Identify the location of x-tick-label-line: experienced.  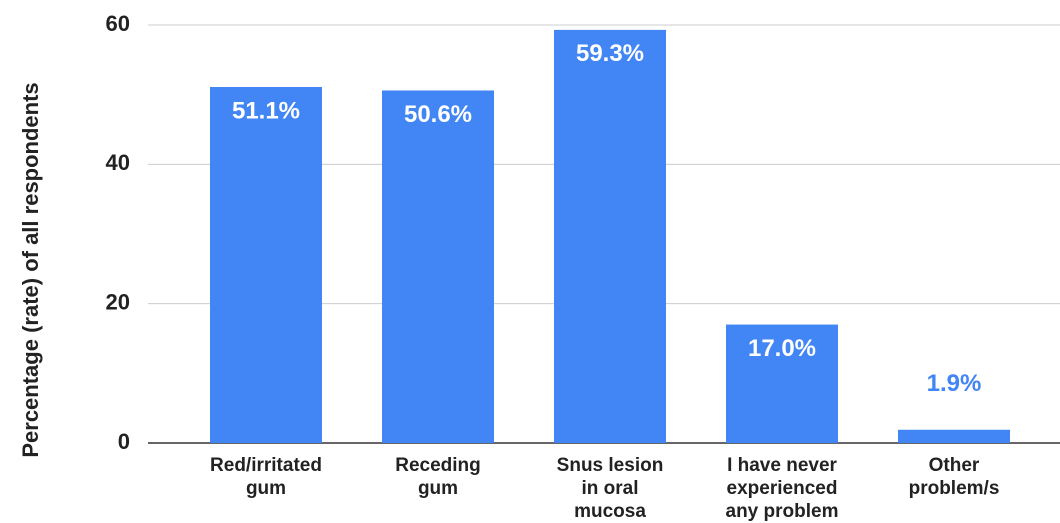
(782, 488).